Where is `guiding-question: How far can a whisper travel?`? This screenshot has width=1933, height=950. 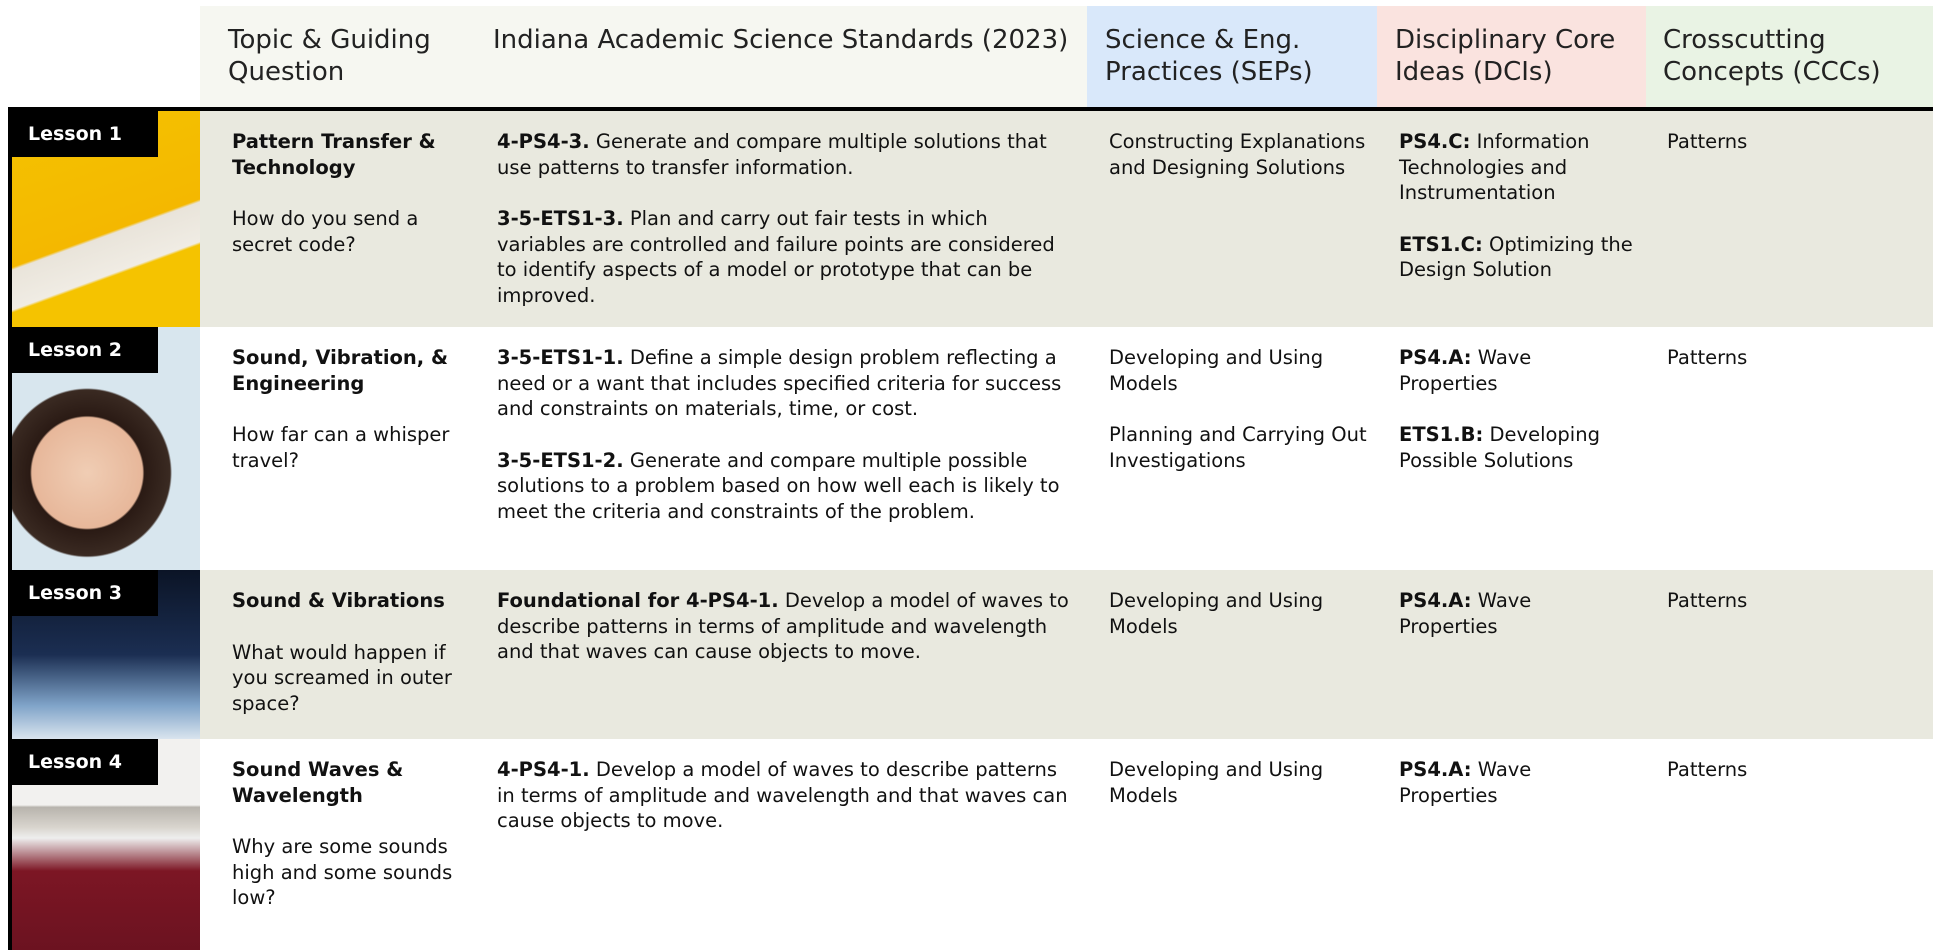 guiding-question: How far can a whisper travel? is located at coordinates (341, 447).